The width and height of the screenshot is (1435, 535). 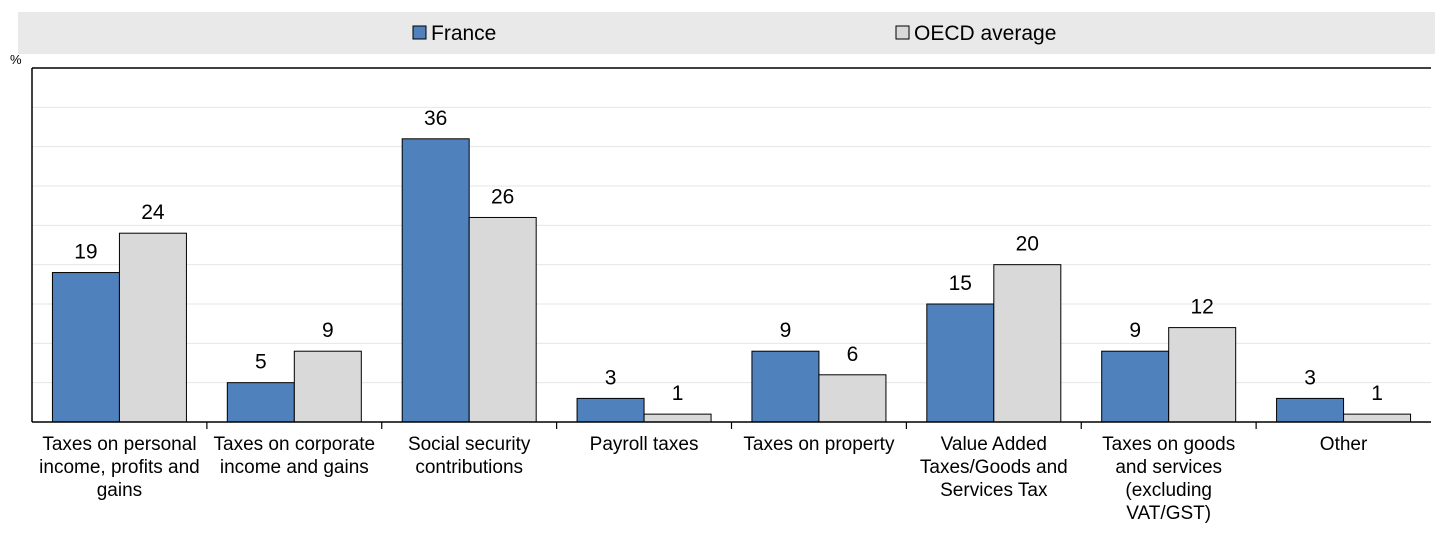 What do you see at coordinates (435, 118) in the screenshot?
I see `data-label: 36` at bounding box center [435, 118].